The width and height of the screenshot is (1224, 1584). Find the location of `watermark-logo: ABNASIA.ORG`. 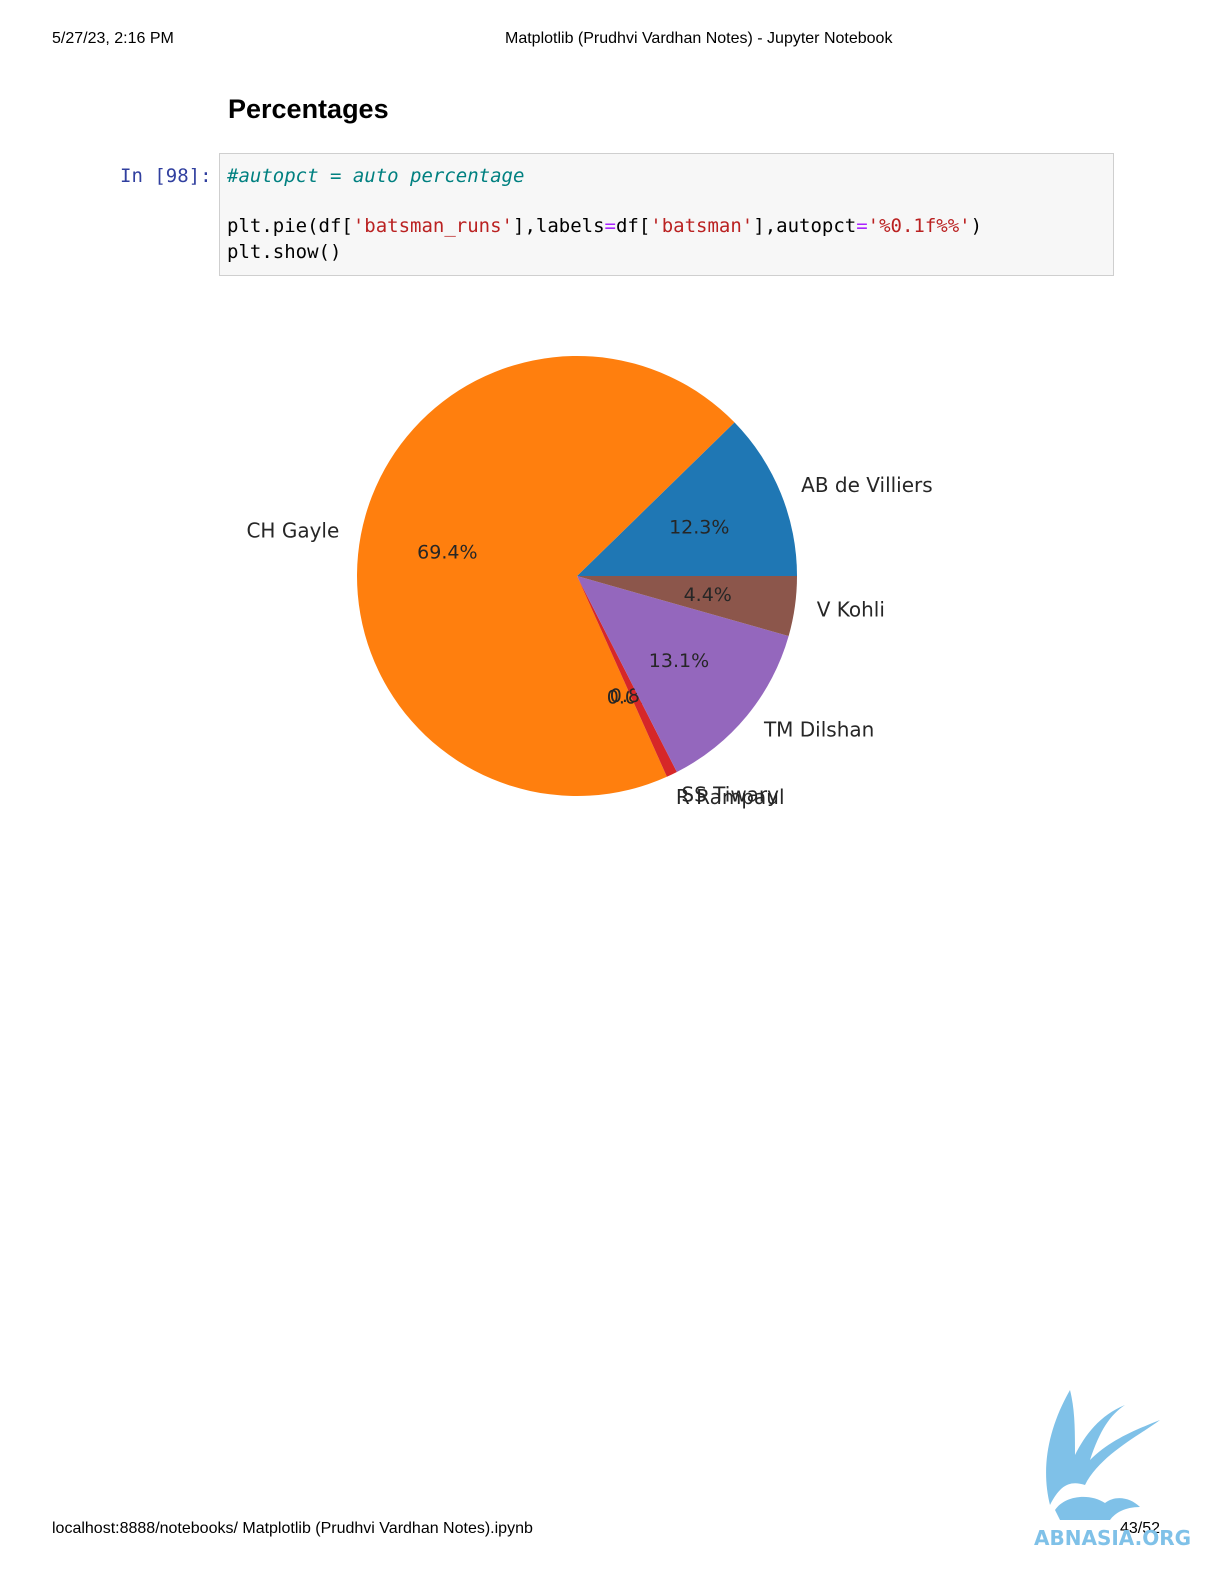

watermark-logo: ABNASIA.ORG is located at coordinates (1112, 1470).